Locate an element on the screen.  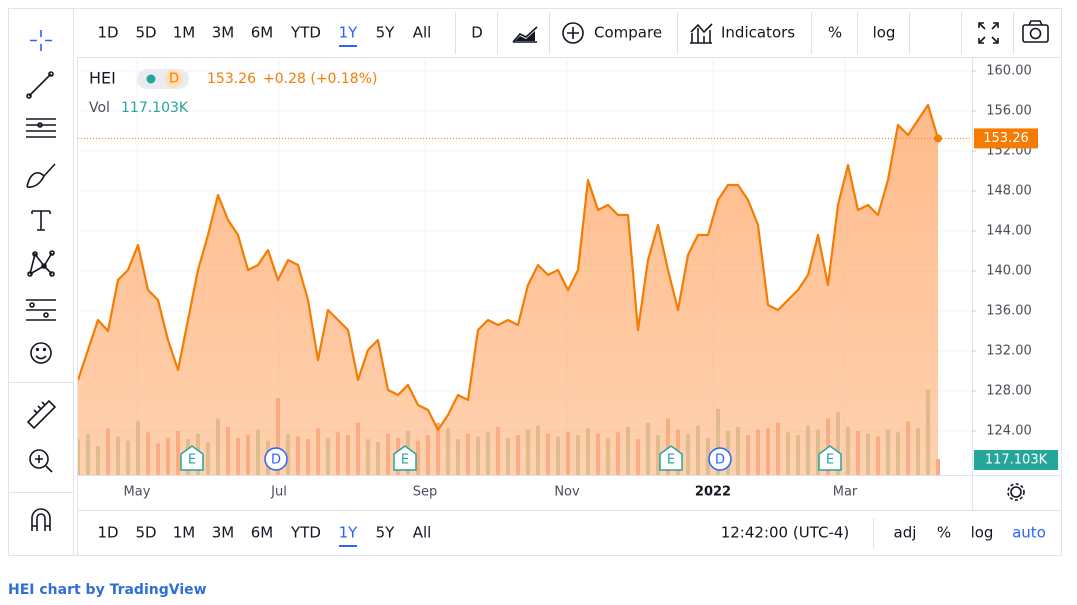
settings-icon is located at coordinates (1016, 492).